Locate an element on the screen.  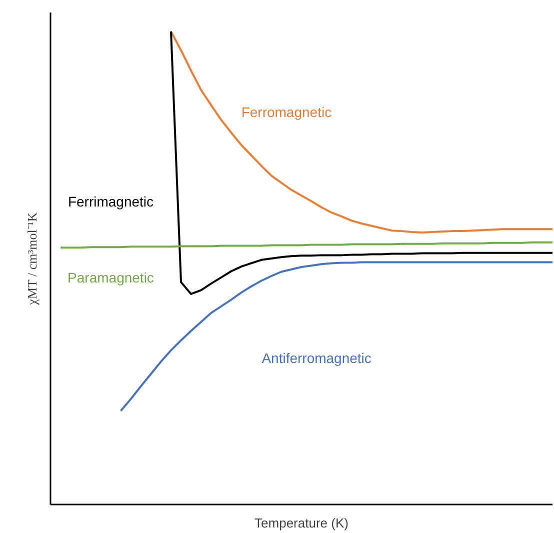
series-label: Ferromagnetic is located at coordinates (286, 112).